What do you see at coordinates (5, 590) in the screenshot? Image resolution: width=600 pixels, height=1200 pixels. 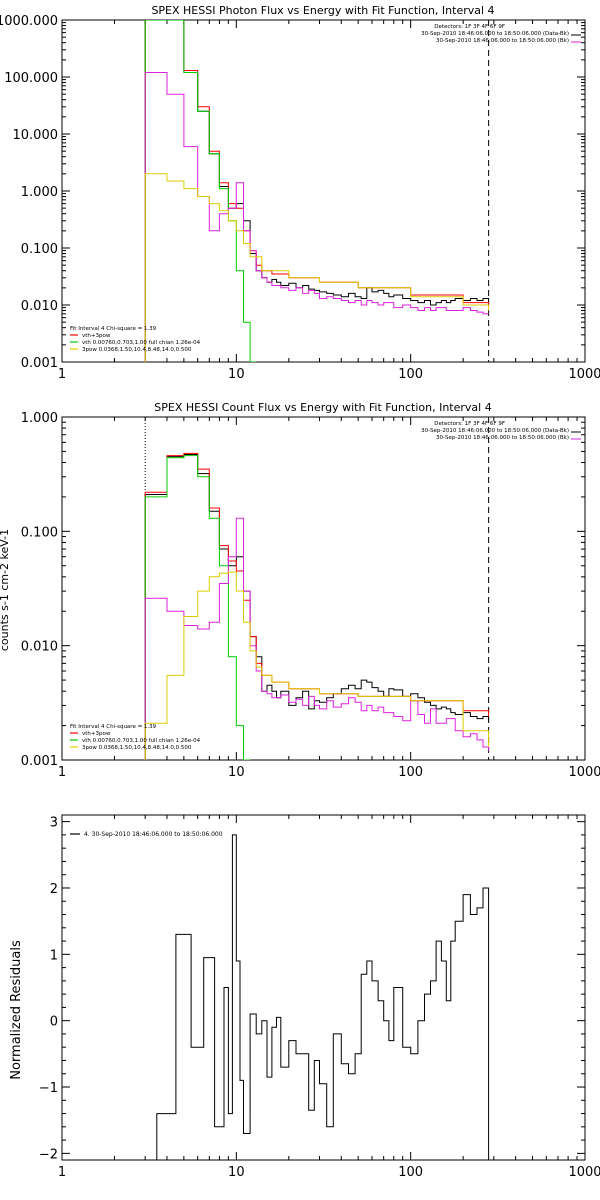 I see `y-axis-label: counts s-1 cm-2 keV-1` at bounding box center [5, 590].